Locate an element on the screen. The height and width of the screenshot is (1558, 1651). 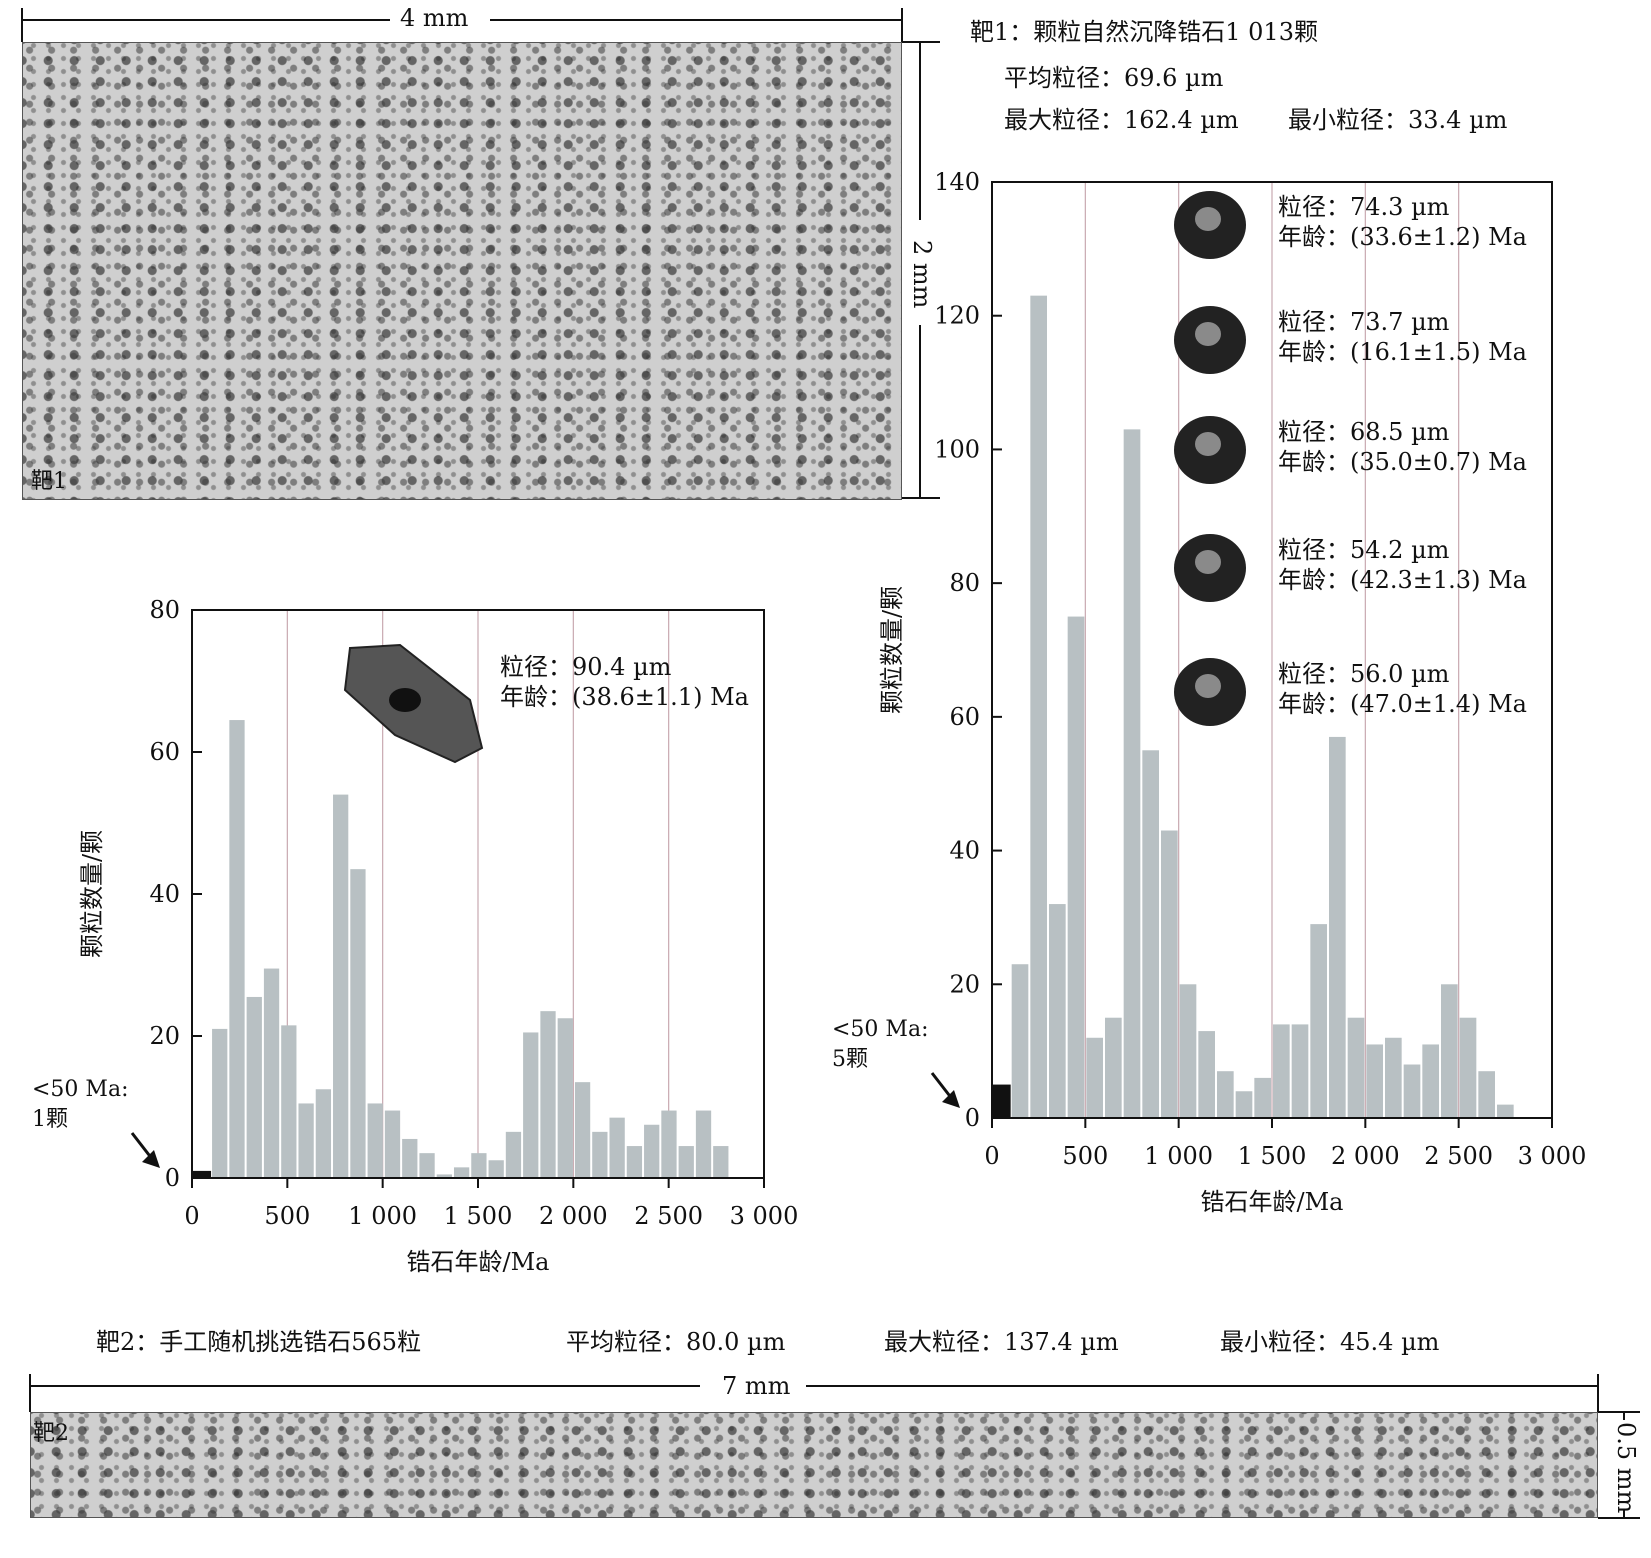
left-xtick-label: 1 500 is located at coordinates (478, 1216).